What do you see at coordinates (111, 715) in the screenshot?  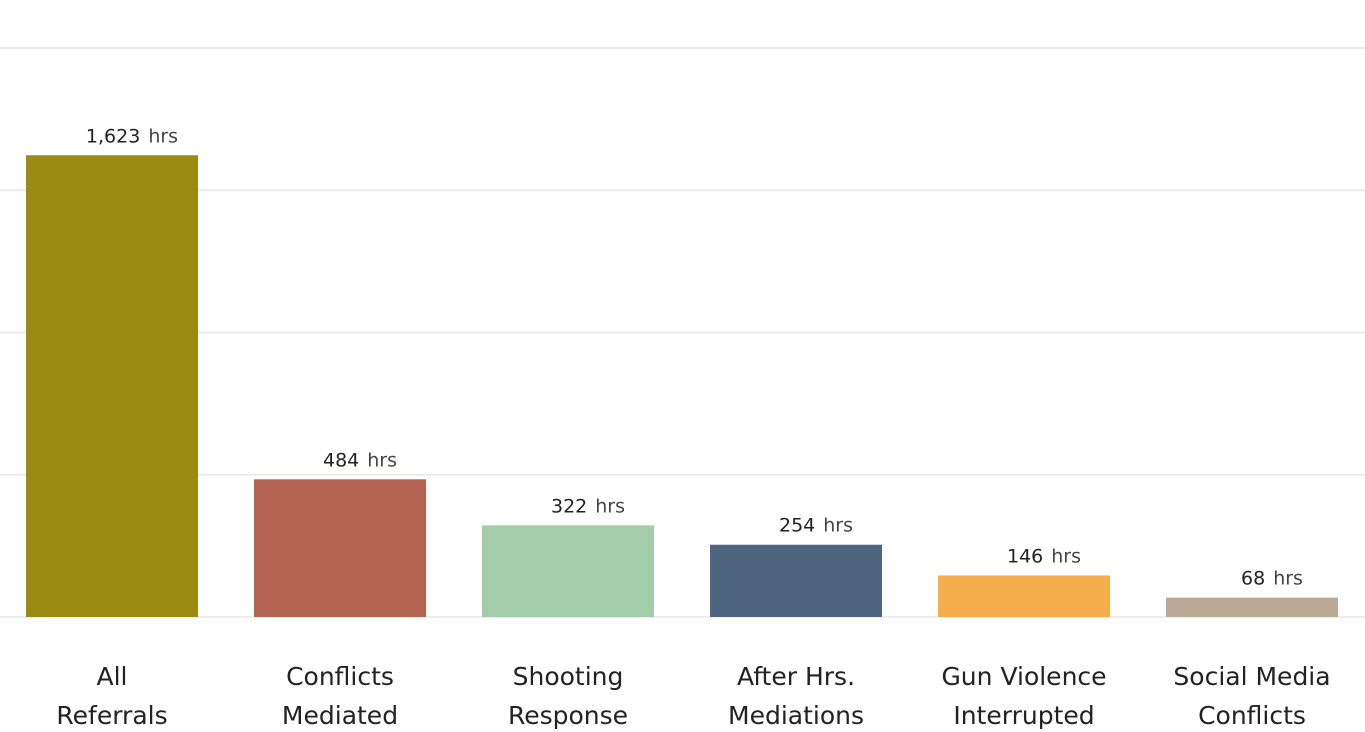 I see `x-tick-label: Referrals` at bounding box center [111, 715].